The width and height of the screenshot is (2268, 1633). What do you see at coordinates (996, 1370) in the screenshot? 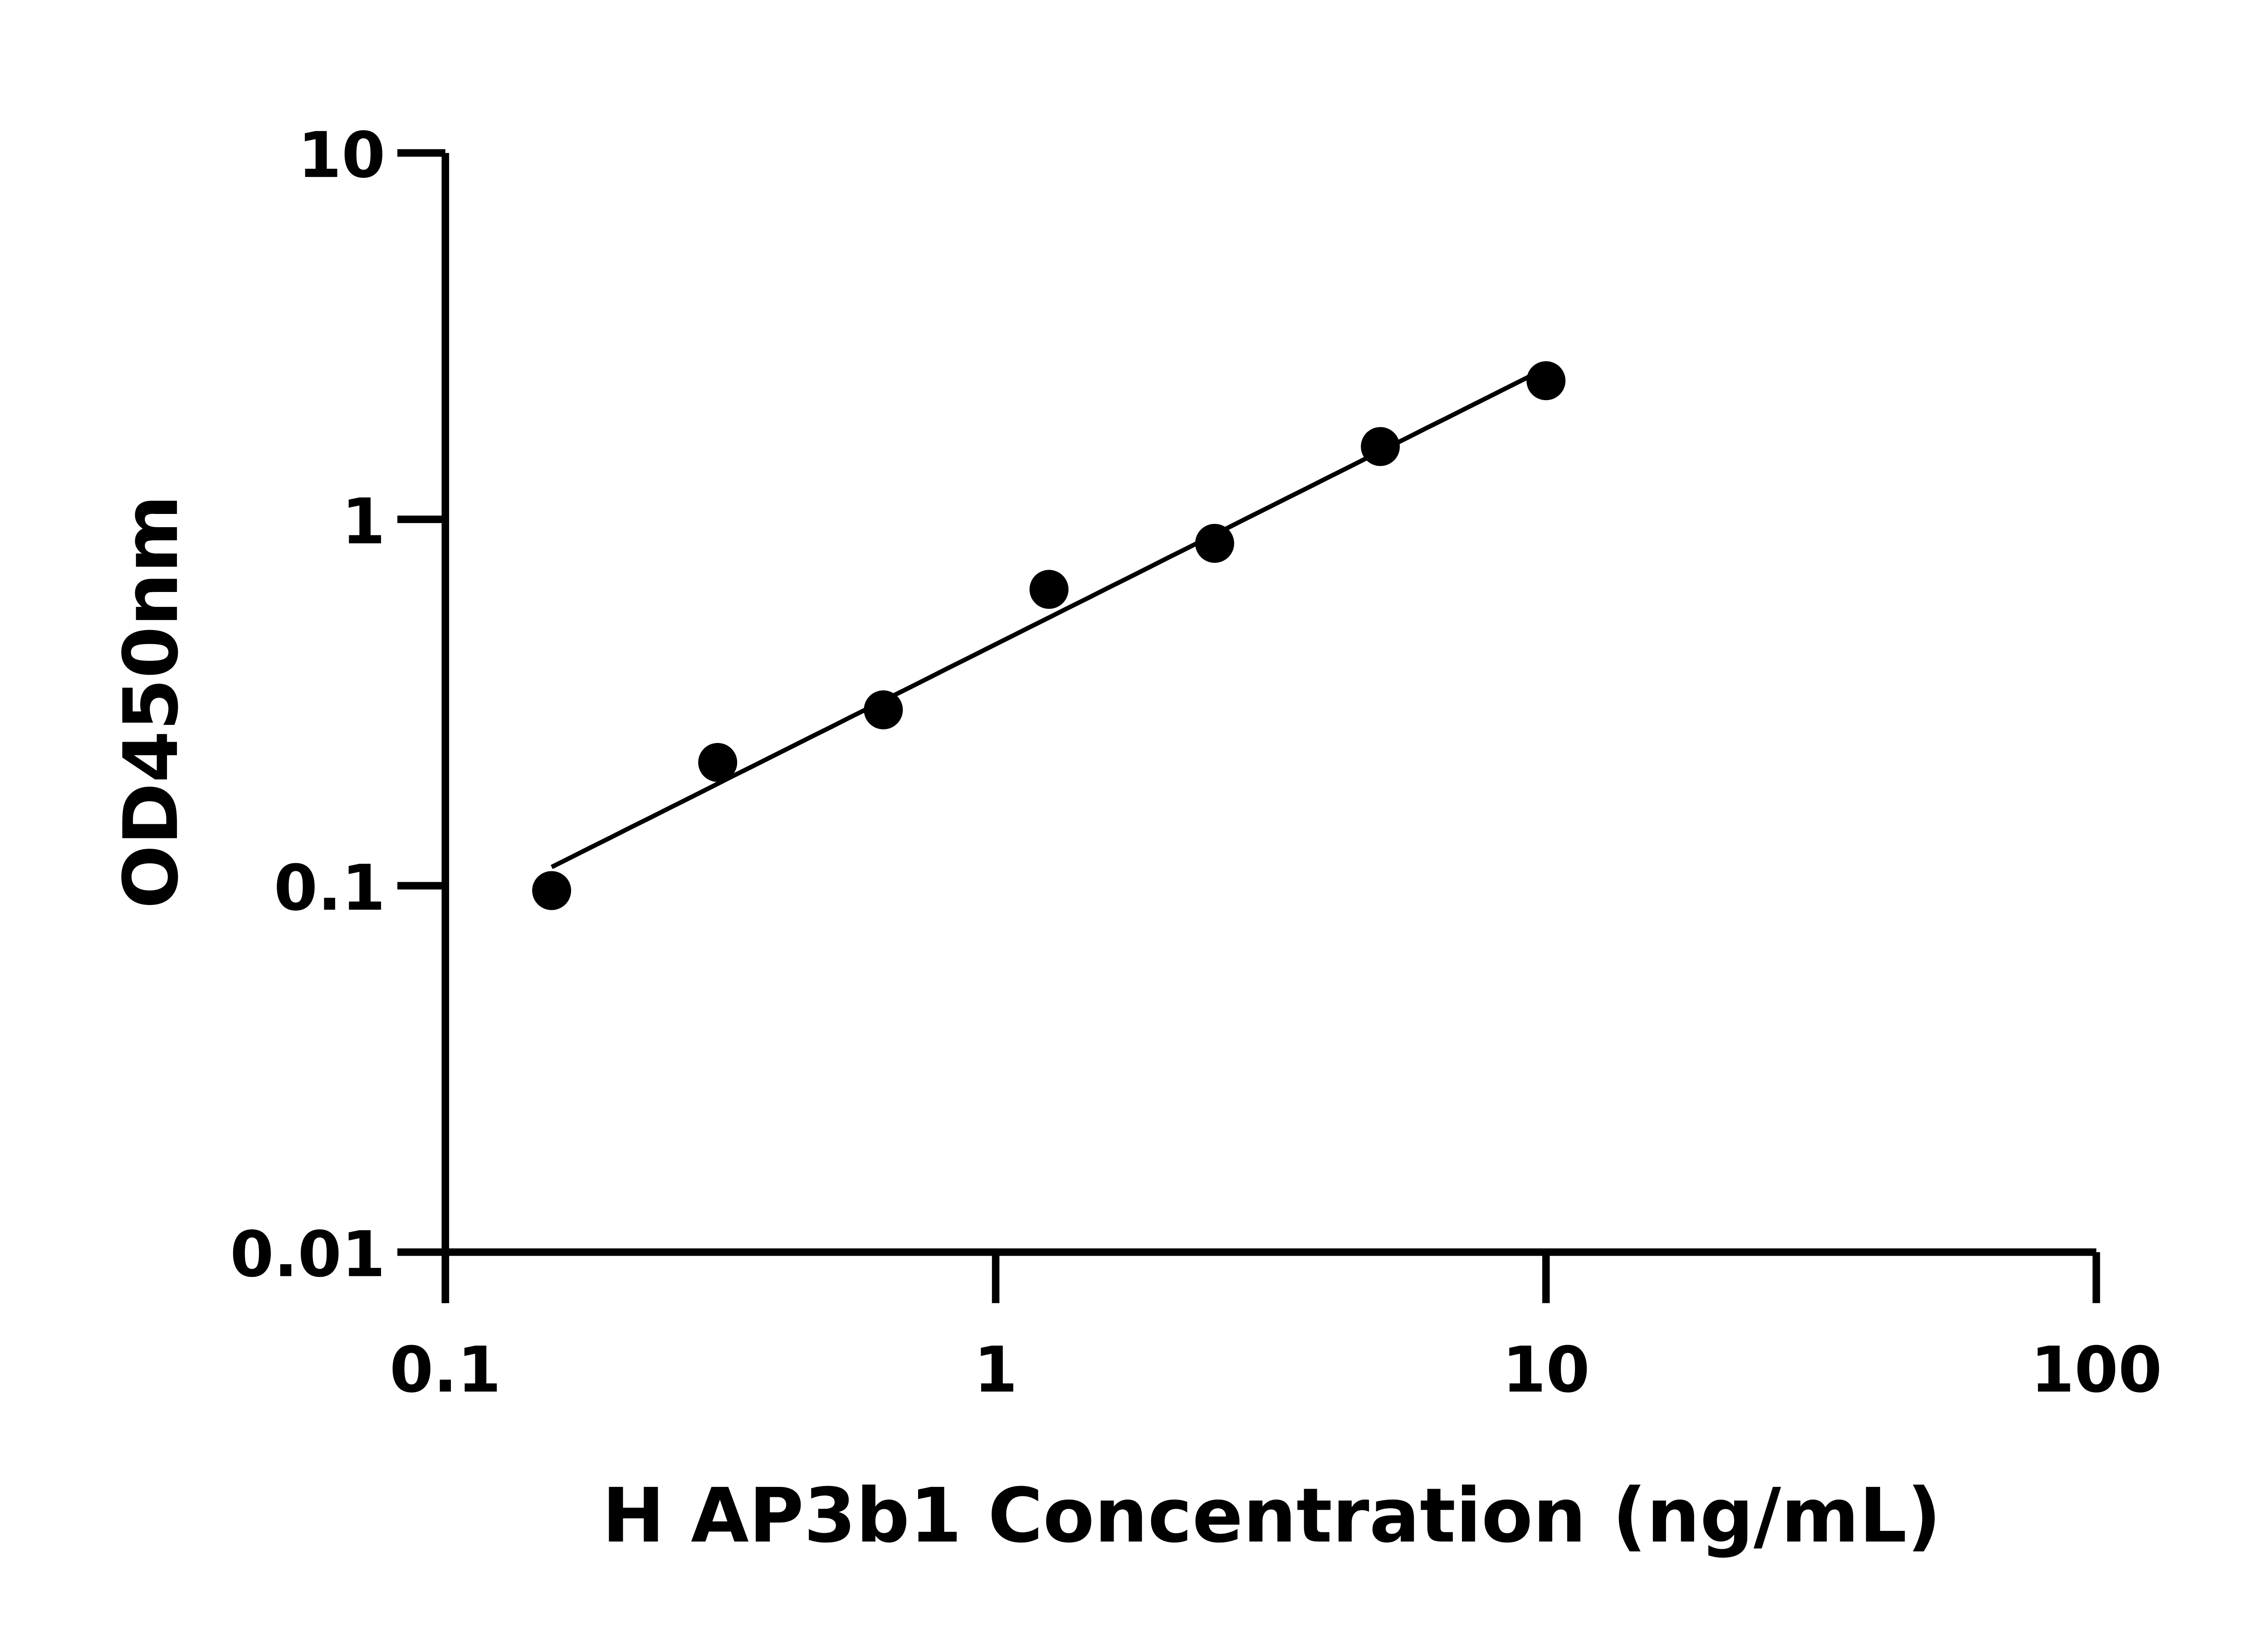
I see `x-tick-label: 1` at bounding box center [996, 1370].